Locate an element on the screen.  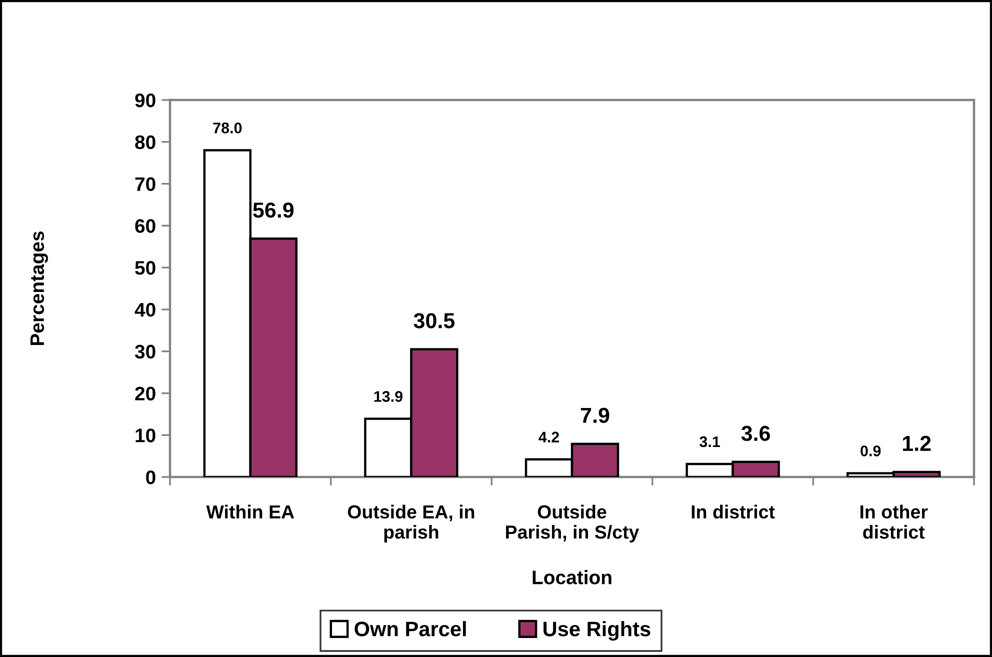
data-label: 3.1 is located at coordinates (710, 442).